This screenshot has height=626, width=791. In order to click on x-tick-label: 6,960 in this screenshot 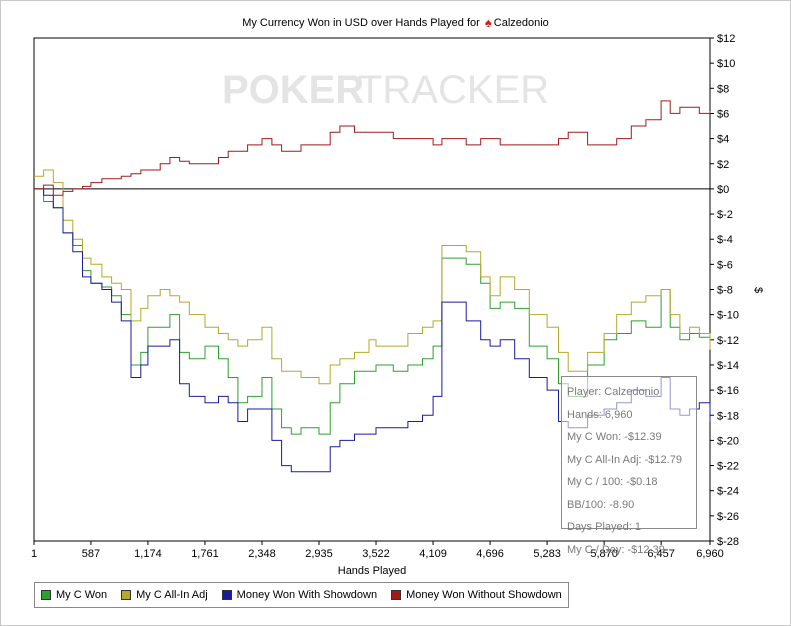, I will do `click(710, 554)`.